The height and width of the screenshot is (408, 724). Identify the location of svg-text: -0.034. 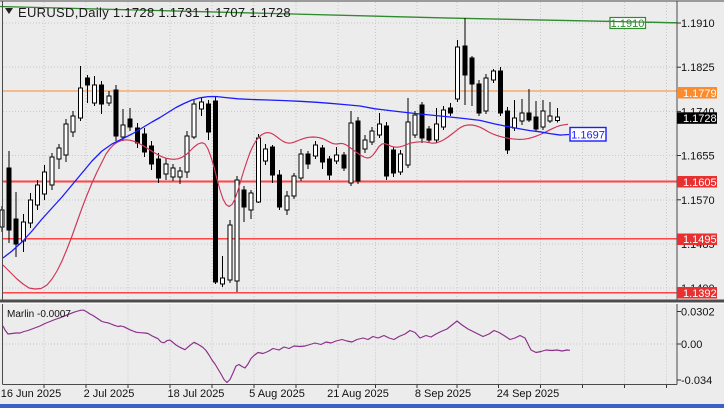
(696, 381).